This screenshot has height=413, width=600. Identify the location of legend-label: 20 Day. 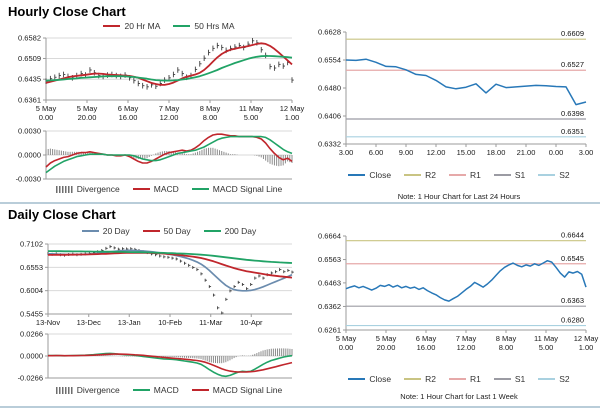
(116, 231).